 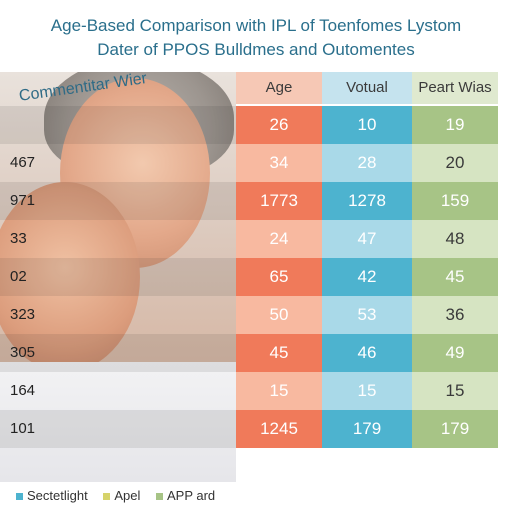 What do you see at coordinates (455, 201) in the screenshot?
I see `cell-peart-wias: 159` at bounding box center [455, 201].